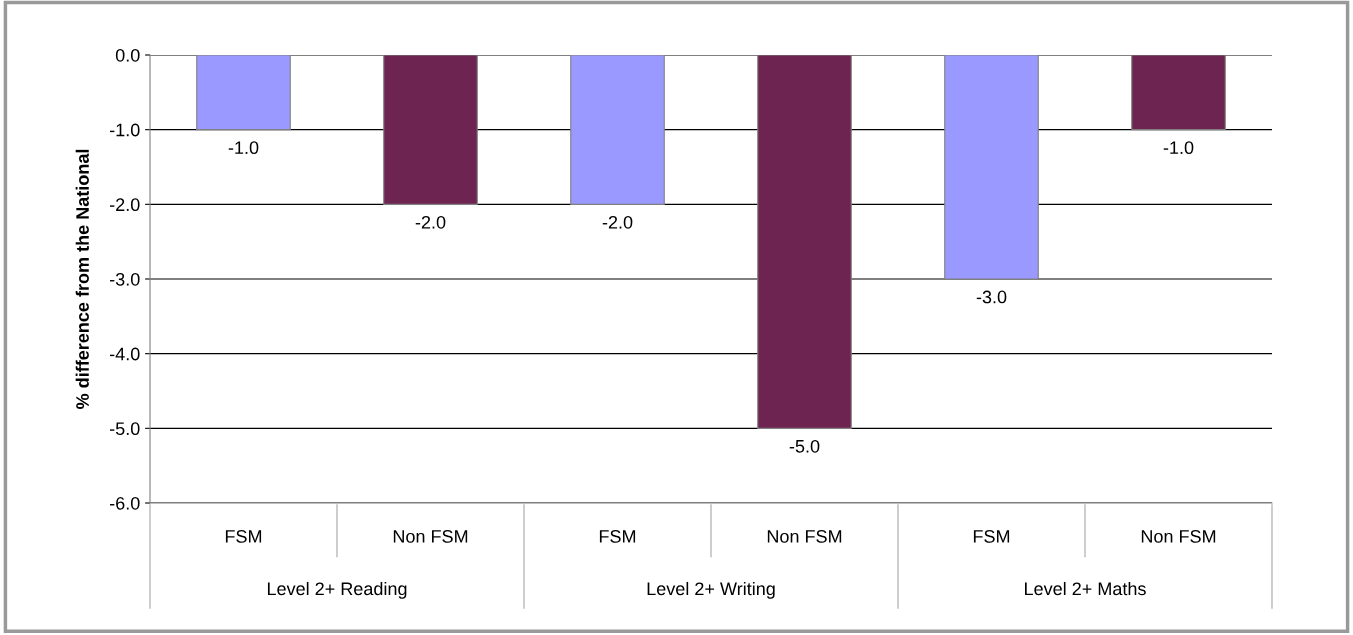 Image resolution: width=1353 pixels, height=635 pixels. What do you see at coordinates (804, 446) in the screenshot?
I see `data-label: -5.0` at bounding box center [804, 446].